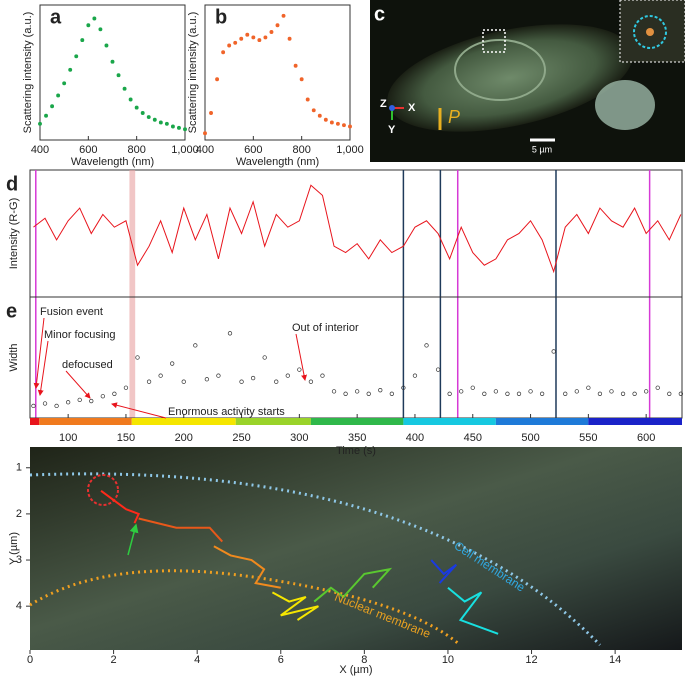 Image resolution: width=685 pixels, height=676 pixels. I want to click on x-tick-label: 400, so click(40, 150).